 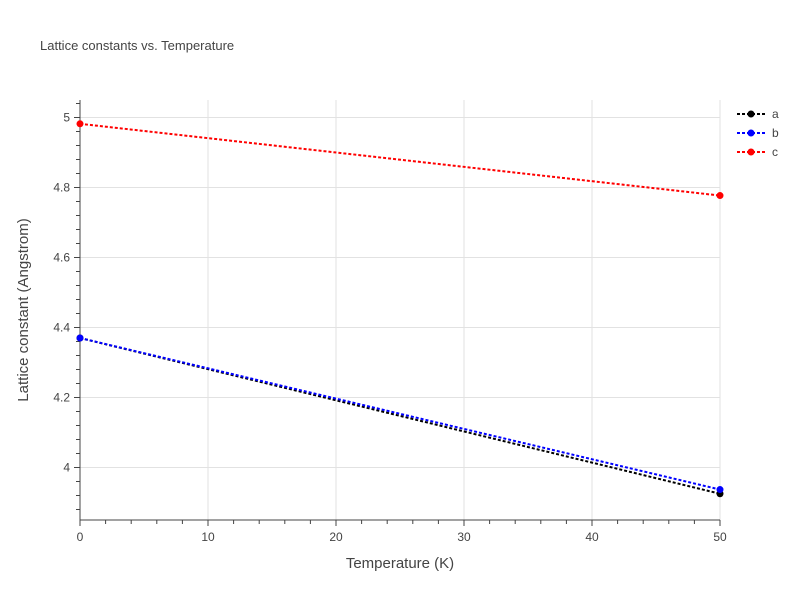 I want to click on legend: abc, so click(x=758, y=133).